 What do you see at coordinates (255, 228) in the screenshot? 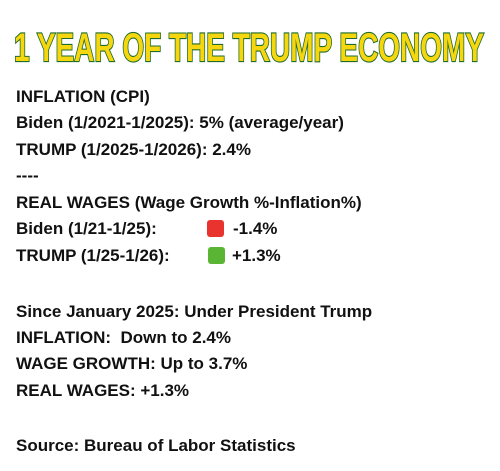
I see `wages-value: -1.4%` at bounding box center [255, 228].